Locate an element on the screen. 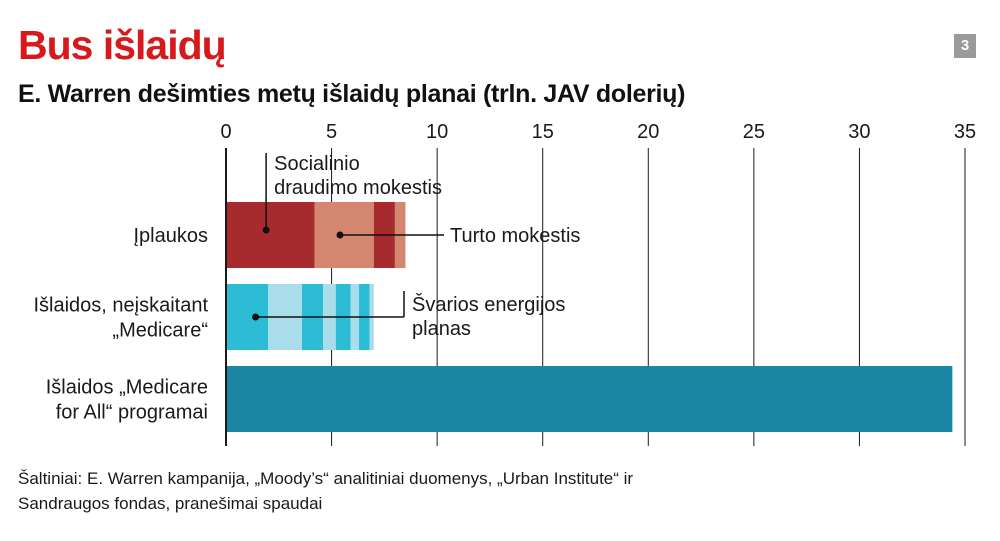 This screenshot has width=1000, height=541. category-label: Išlaidos „Medicare is located at coordinates (127, 388).